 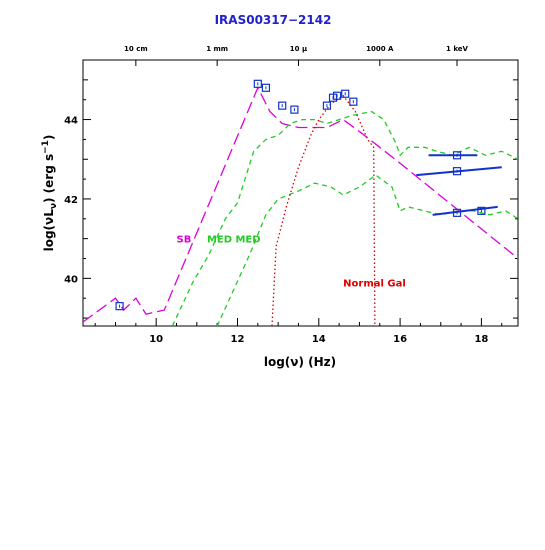 What do you see at coordinates (50, 193) in the screenshot?
I see `y-axis-label: log(νLν) (erg s−1)` at bounding box center [50, 193].